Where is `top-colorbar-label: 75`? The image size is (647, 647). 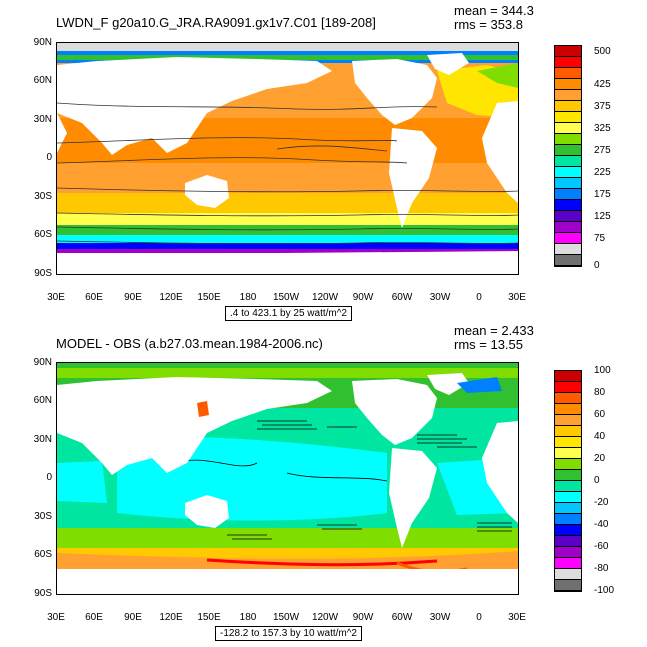
top-colorbar-label: 75 is located at coordinates (600, 238).